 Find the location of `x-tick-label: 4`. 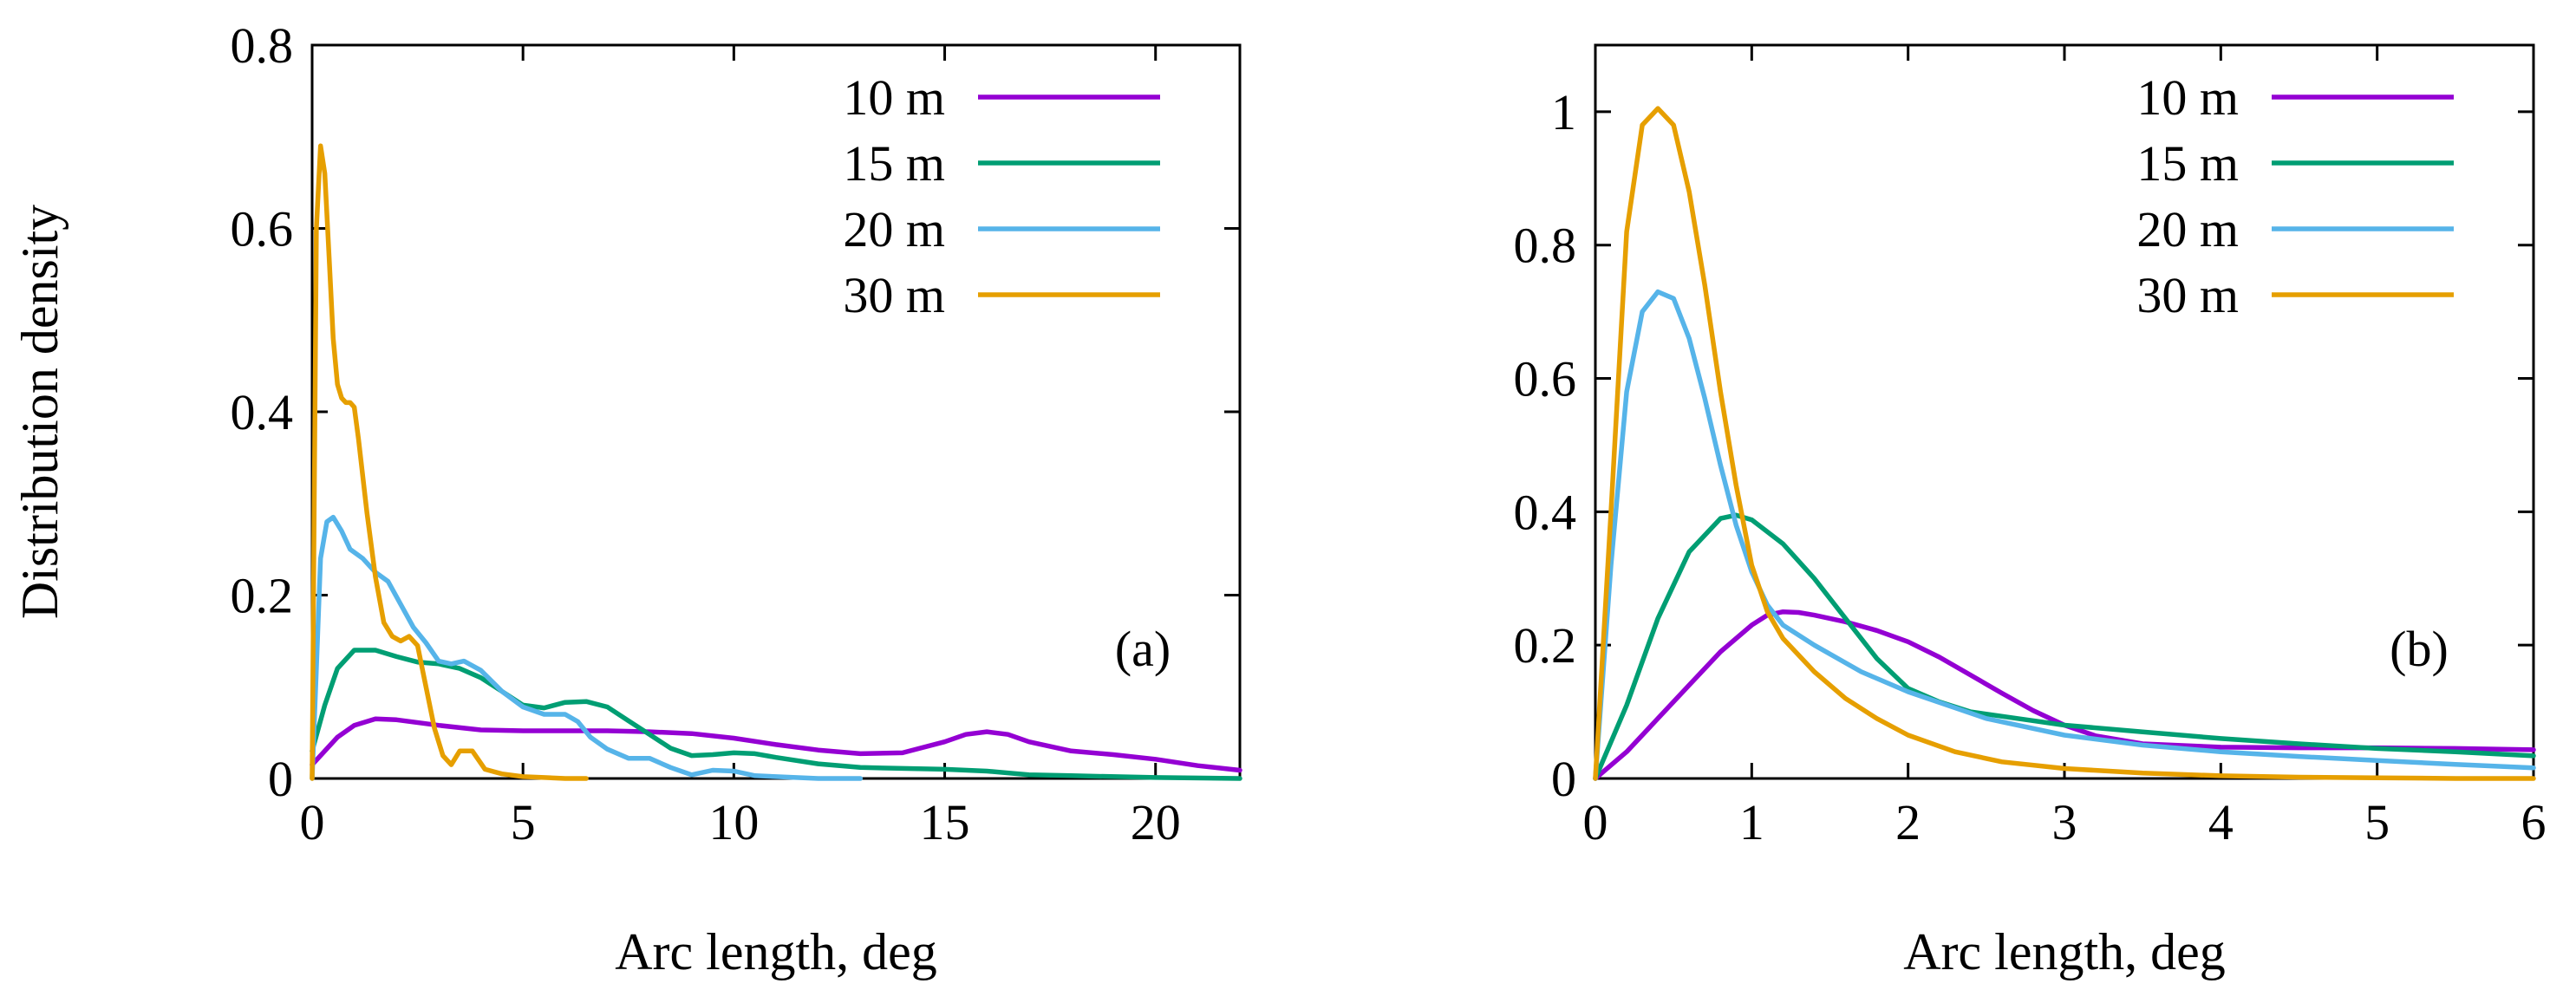

x-tick-label: 4 is located at coordinates (2221, 822).